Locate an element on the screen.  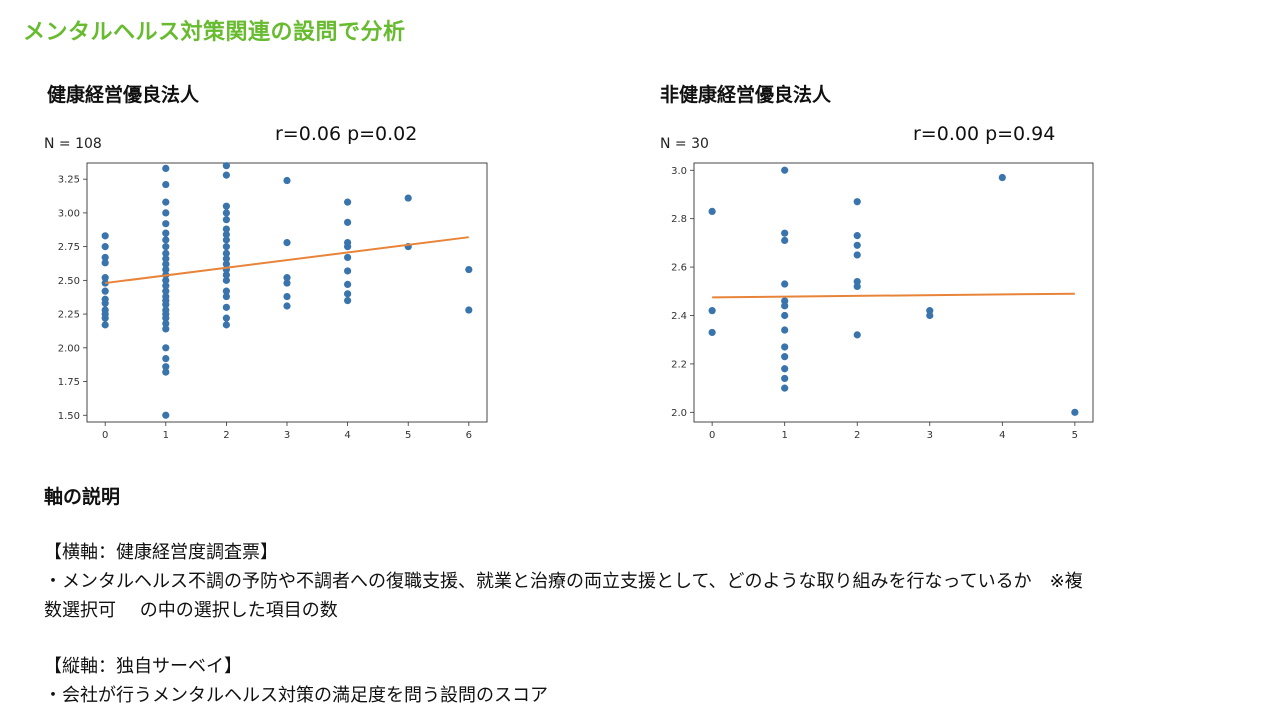
x-axis-title: 【横軸：健康経営度調査票】 is located at coordinates (161, 552).